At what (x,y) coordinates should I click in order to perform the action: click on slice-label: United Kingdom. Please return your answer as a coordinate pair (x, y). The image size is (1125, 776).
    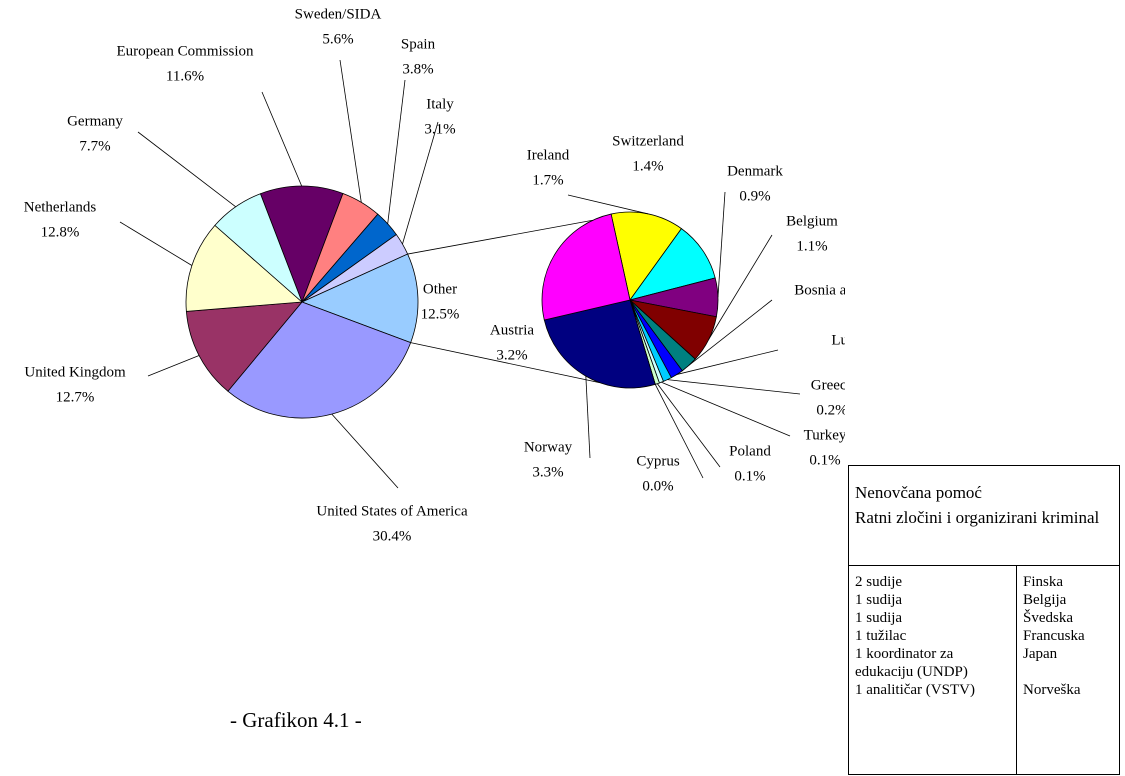
    Looking at the image, I should click on (75, 372).